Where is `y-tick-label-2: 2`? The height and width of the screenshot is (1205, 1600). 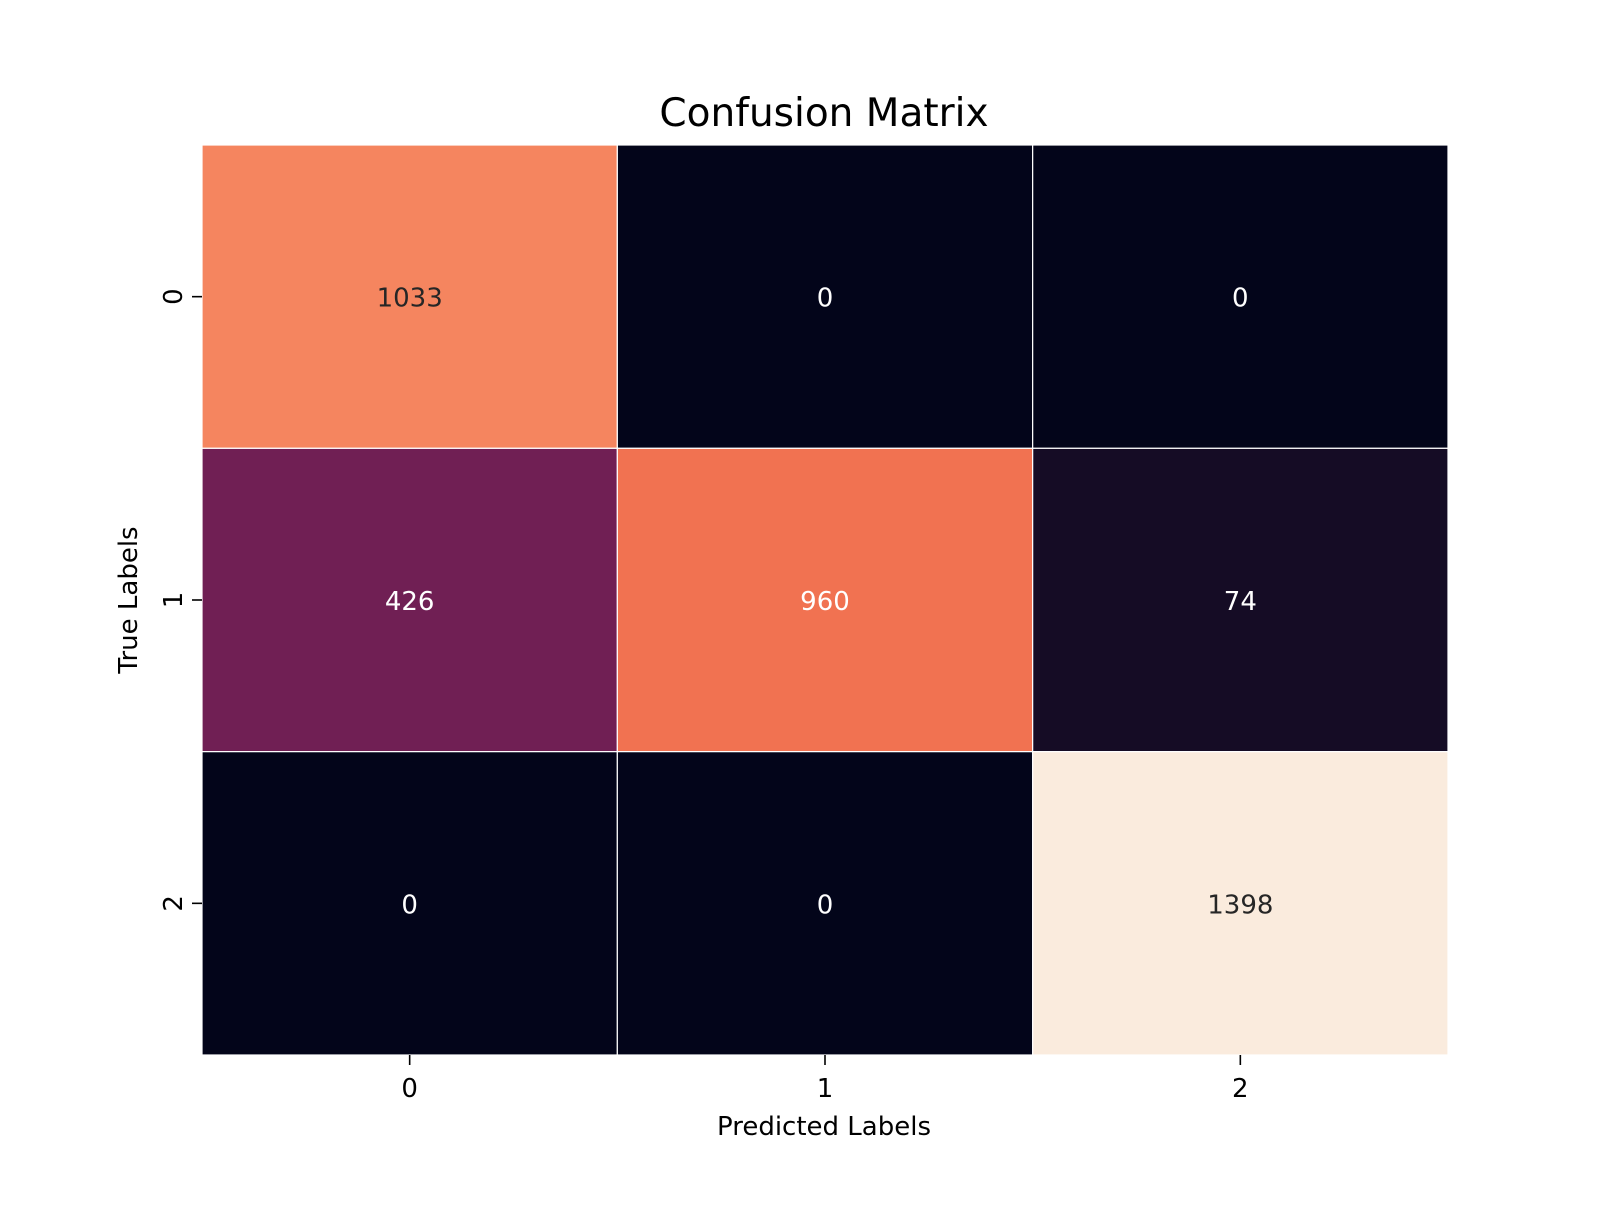
y-tick-label-2: 2 is located at coordinates (174, 903).